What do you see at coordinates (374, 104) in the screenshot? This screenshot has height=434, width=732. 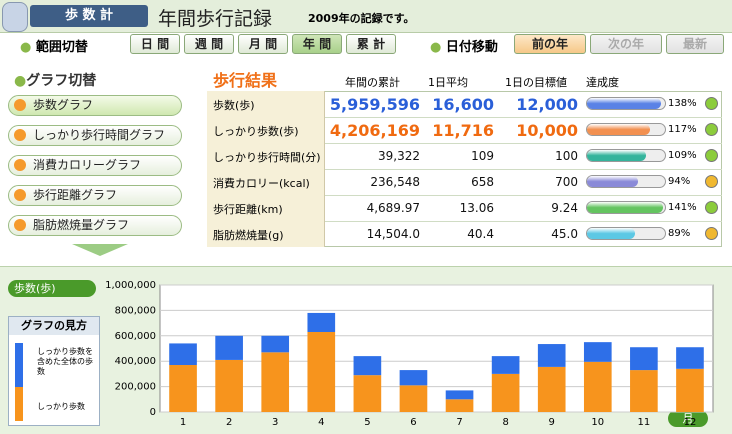 I see `cell-total: 5,959,596` at bounding box center [374, 104].